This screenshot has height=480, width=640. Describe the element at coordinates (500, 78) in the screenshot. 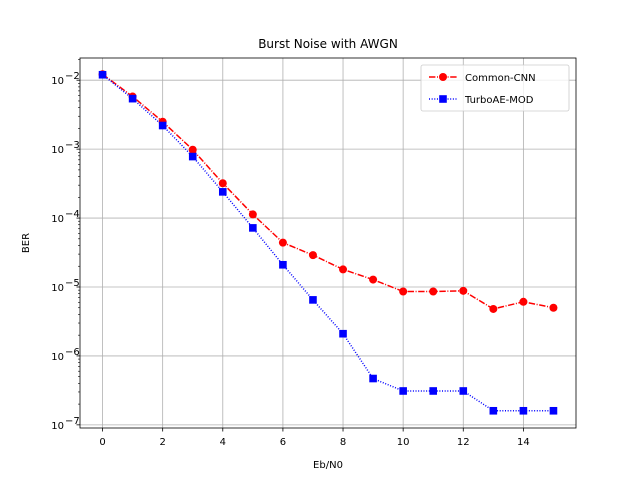

I see `legend-label: Common-CNN` at that location.